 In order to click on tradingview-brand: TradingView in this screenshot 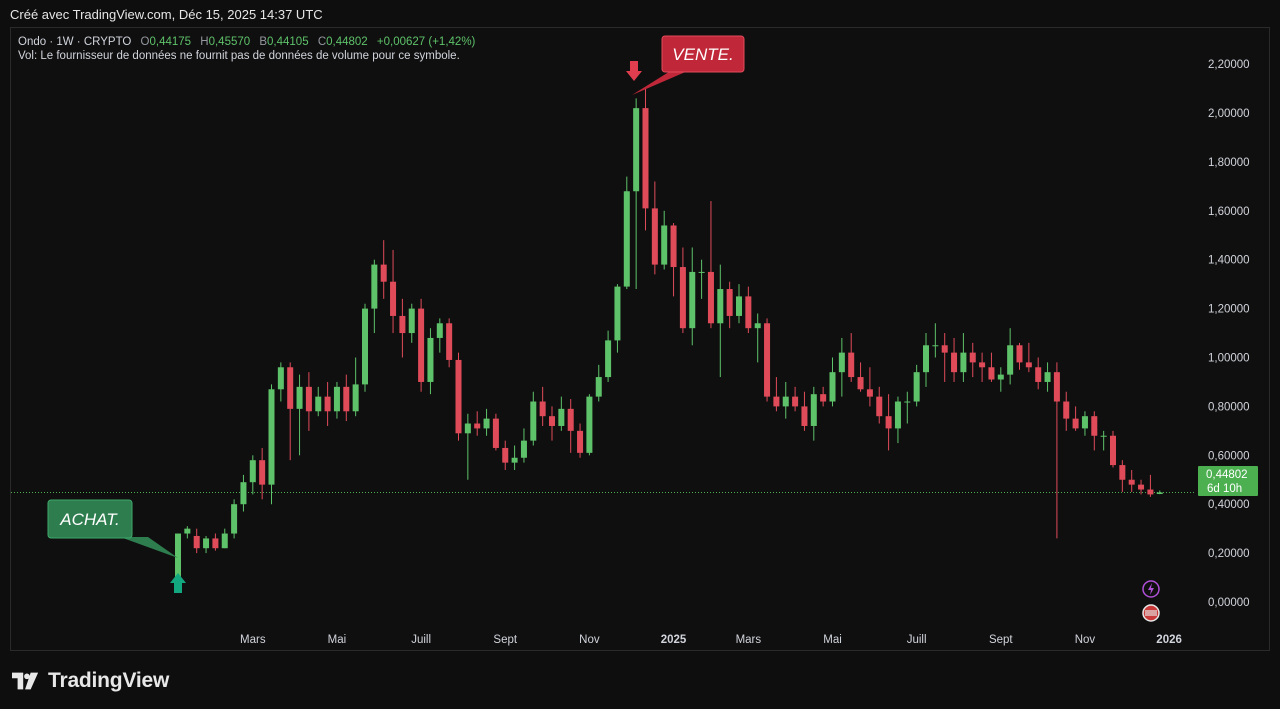, I will do `click(90, 681)`.